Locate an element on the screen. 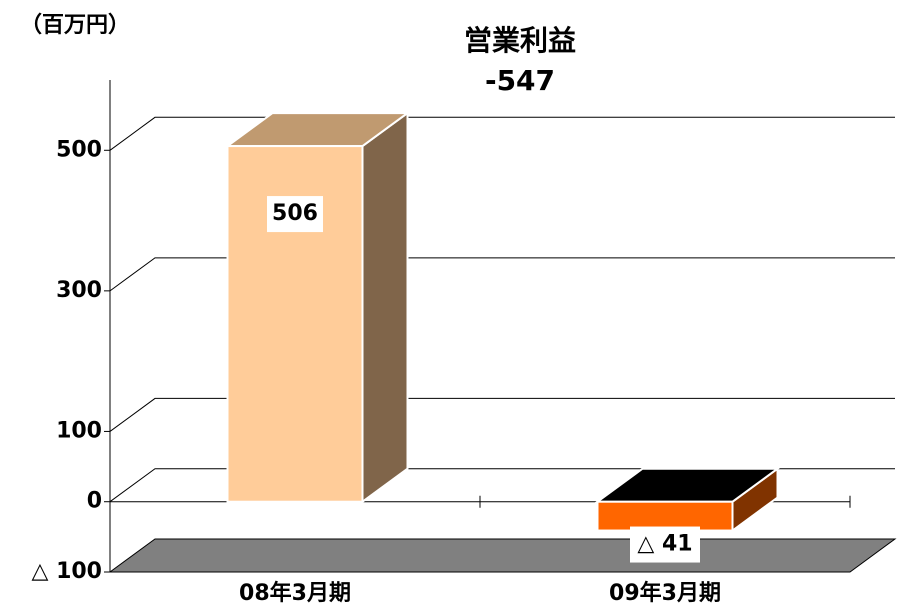 The width and height of the screenshot is (899, 611). floor is located at coordinates (502, 555).